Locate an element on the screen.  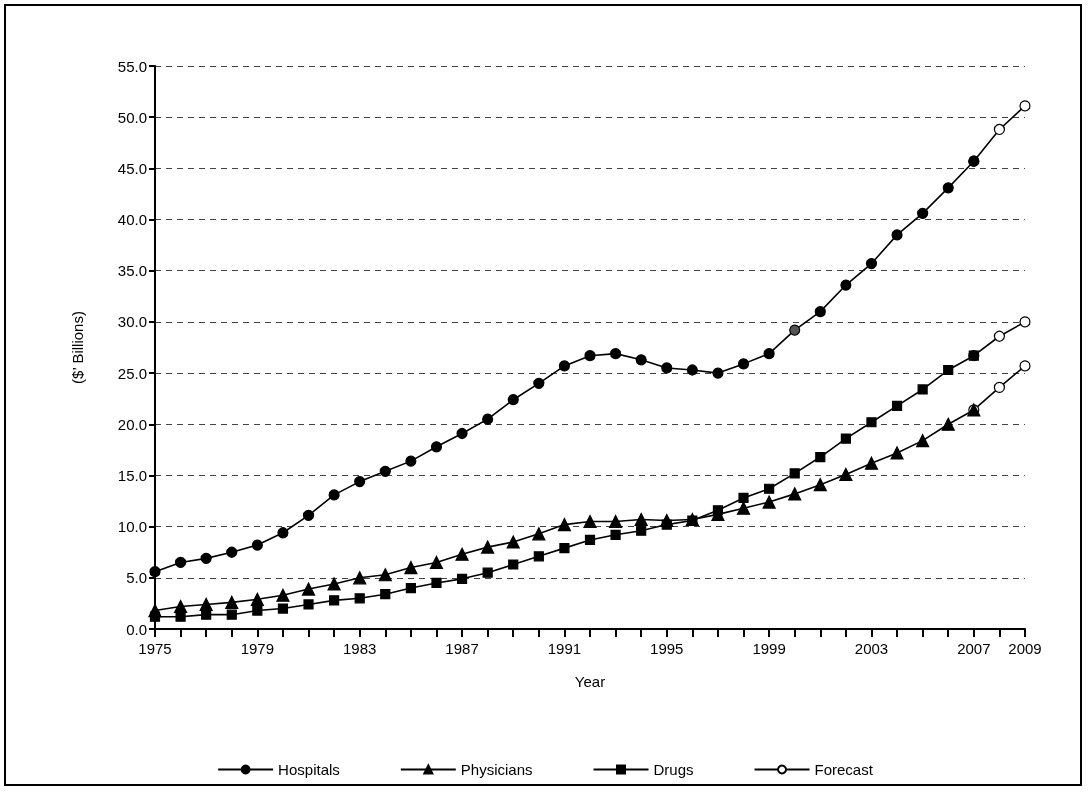
y-tick-label: 35.0 is located at coordinates (132, 271).